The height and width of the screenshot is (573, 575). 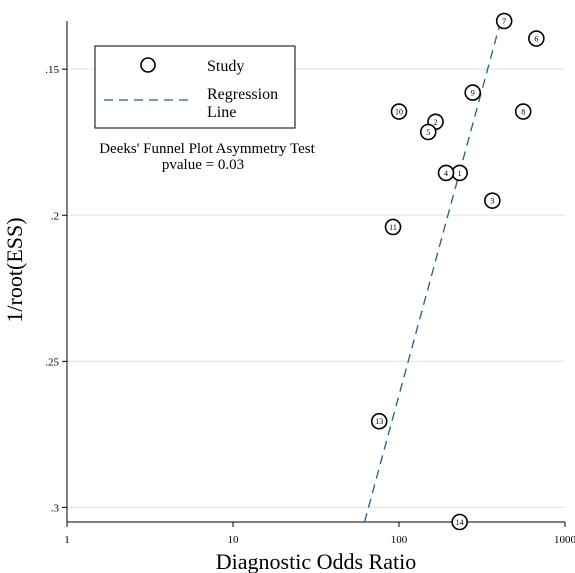 What do you see at coordinates (67, 540) in the screenshot?
I see `x-tick-label: 1` at bounding box center [67, 540].